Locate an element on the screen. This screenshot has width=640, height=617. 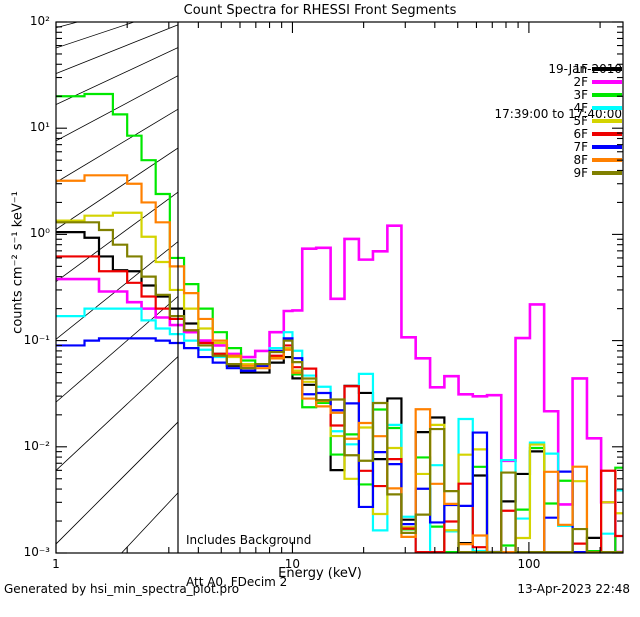
observation-date: 19-Jan-2010 is located at coordinates (585, 69).